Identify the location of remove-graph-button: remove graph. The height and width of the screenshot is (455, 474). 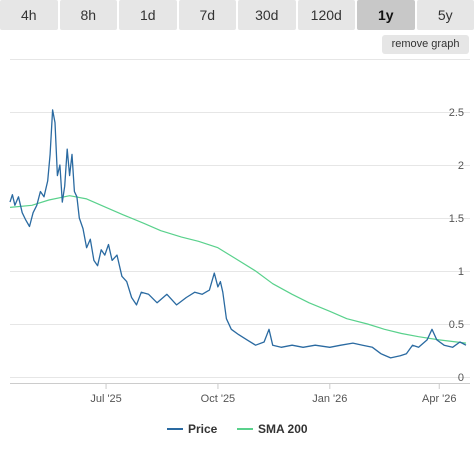
(425, 44).